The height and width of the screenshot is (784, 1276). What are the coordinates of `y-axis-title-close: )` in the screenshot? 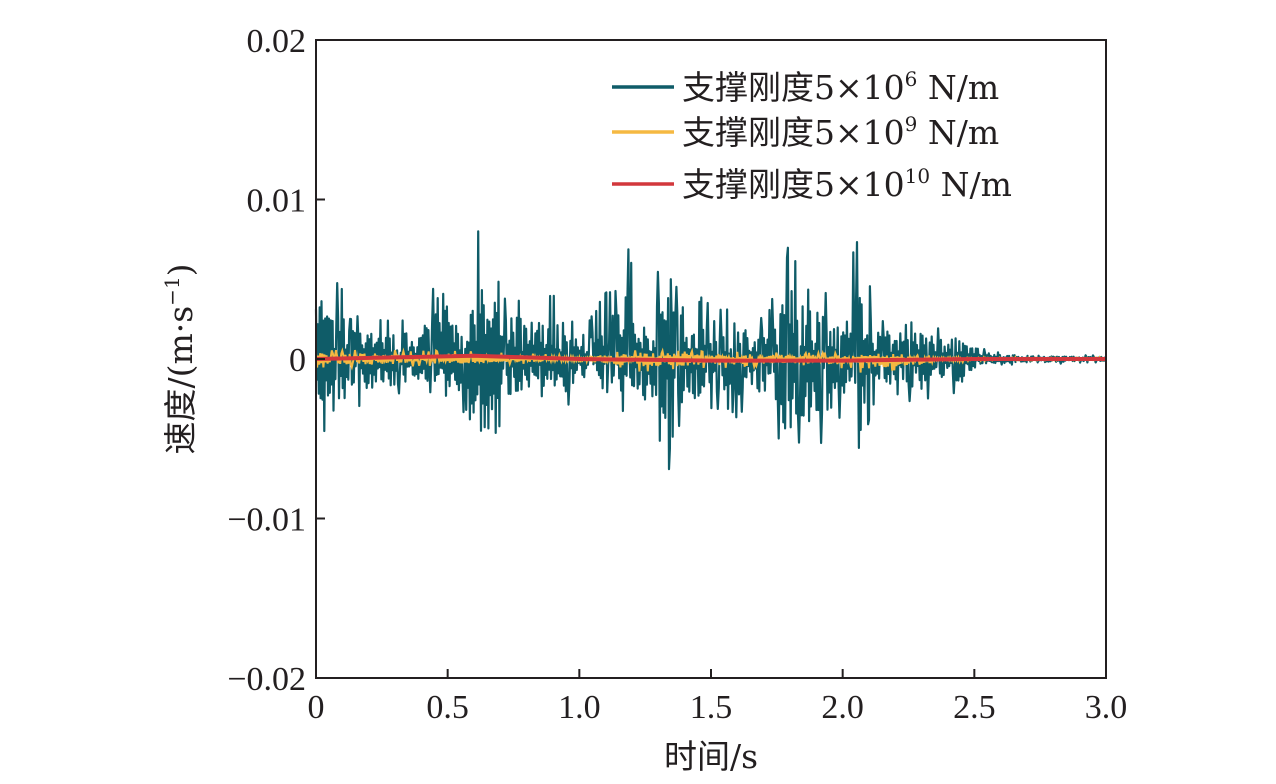 It's located at (180, 269).